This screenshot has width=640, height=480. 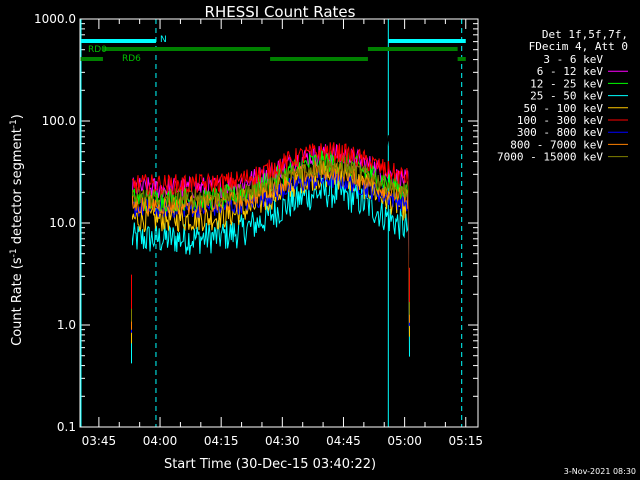 I want to click on y-tick-label: 100.0, so click(x=59, y=121).